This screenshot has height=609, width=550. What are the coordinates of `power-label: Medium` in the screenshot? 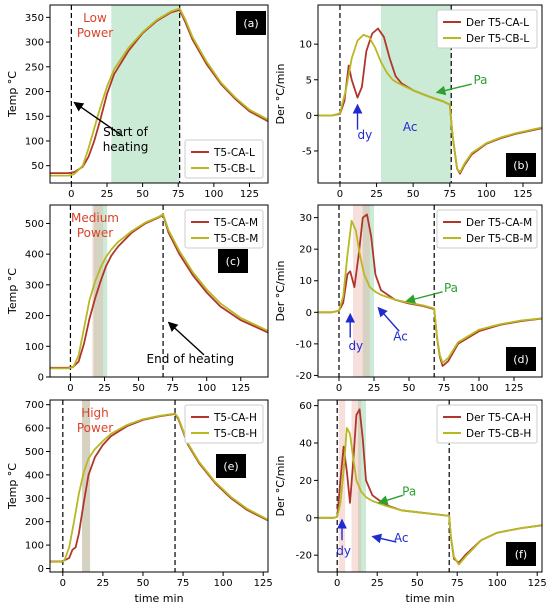 It's located at (95, 218).